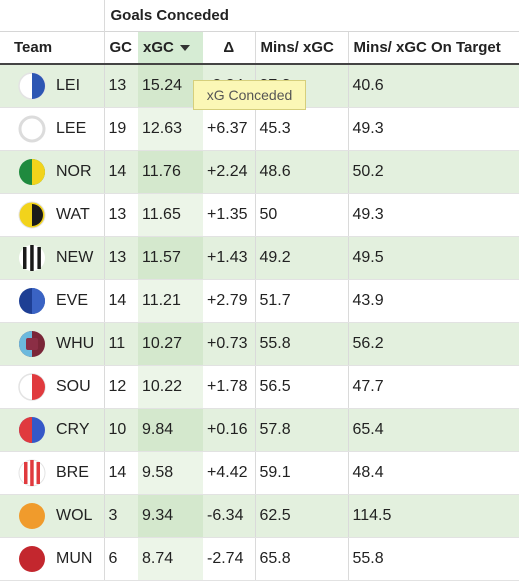 The height and width of the screenshot is (581, 519). Describe the element at coordinates (68, 85) in the screenshot. I see `team-abbr: LEI` at that location.